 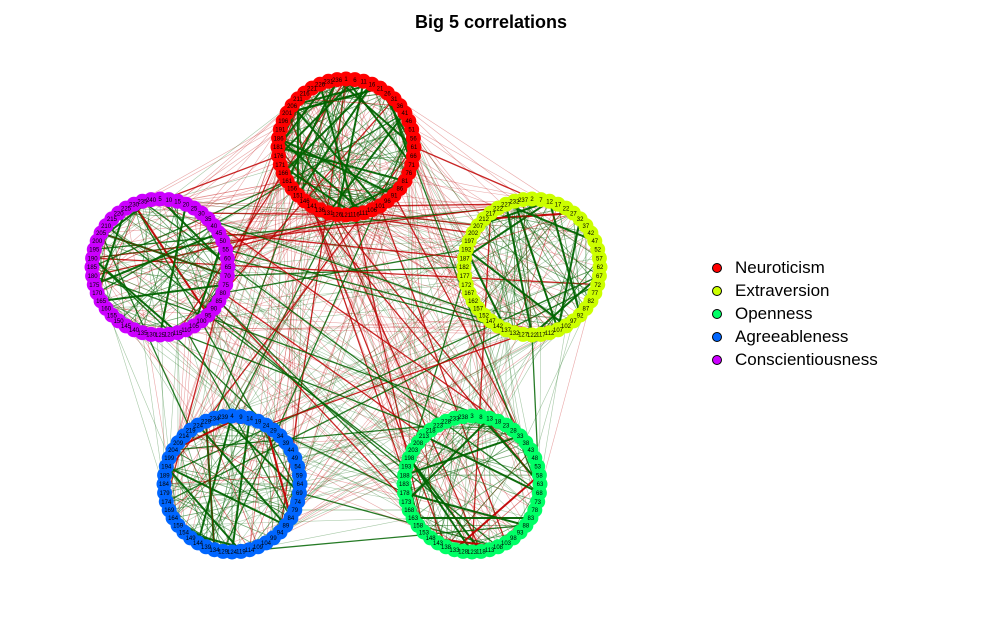 I want to click on legend-label: Agreeableness, so click(x=792, y=336).